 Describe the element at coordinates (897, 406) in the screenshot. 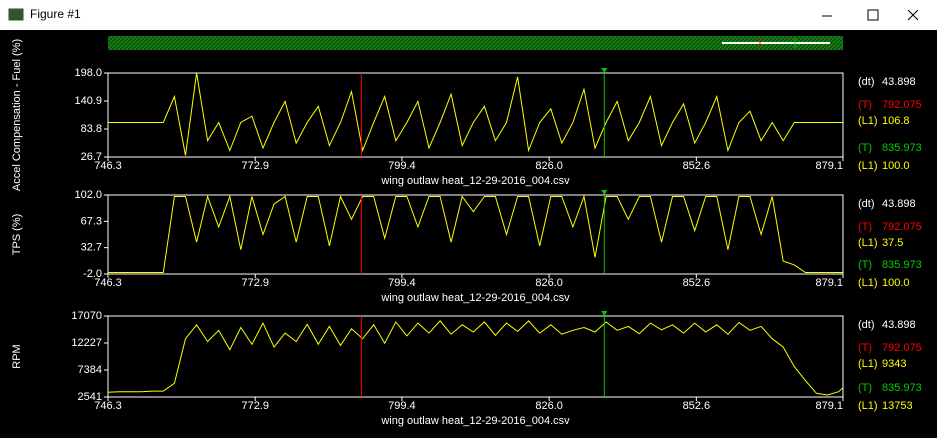

I see `readout-value: 13753` at that location.